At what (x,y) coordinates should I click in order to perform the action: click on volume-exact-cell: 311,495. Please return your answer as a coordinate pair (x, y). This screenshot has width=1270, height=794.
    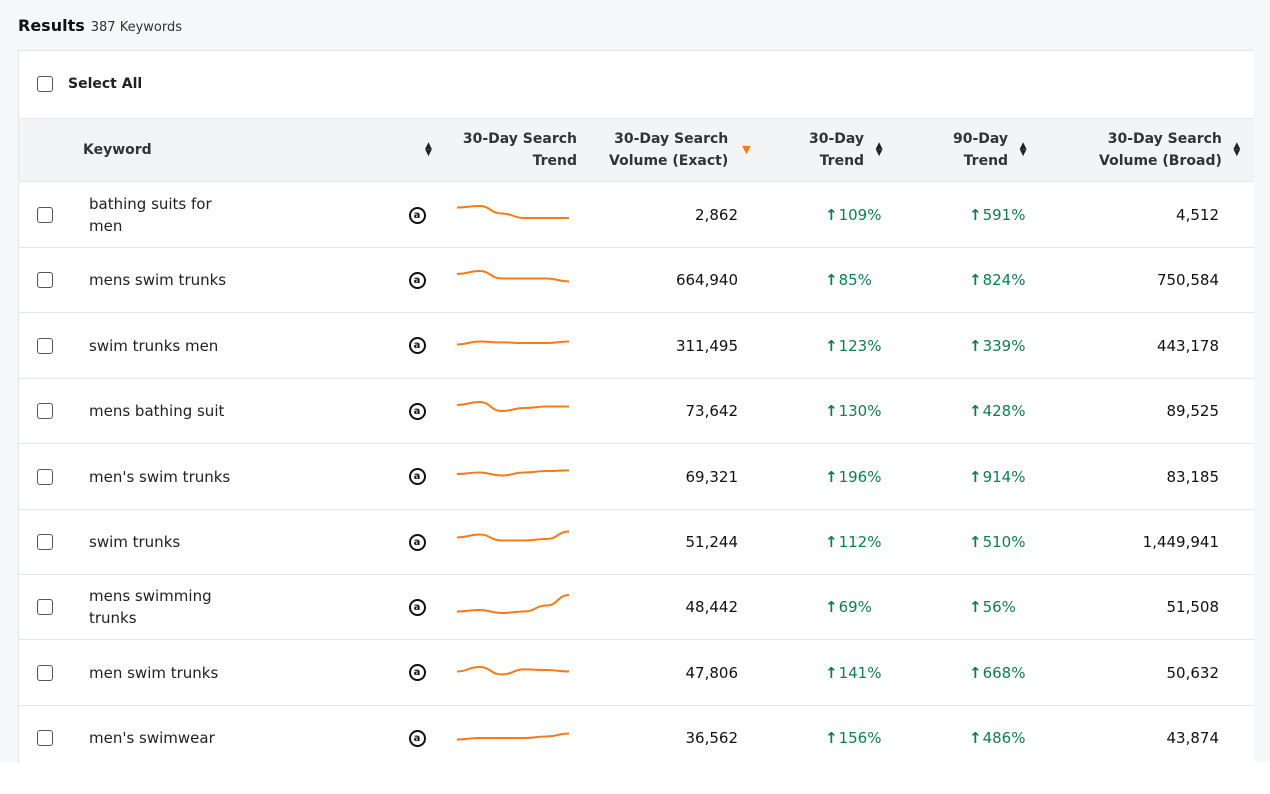
    Looking at the image, I should click on (678, 346).